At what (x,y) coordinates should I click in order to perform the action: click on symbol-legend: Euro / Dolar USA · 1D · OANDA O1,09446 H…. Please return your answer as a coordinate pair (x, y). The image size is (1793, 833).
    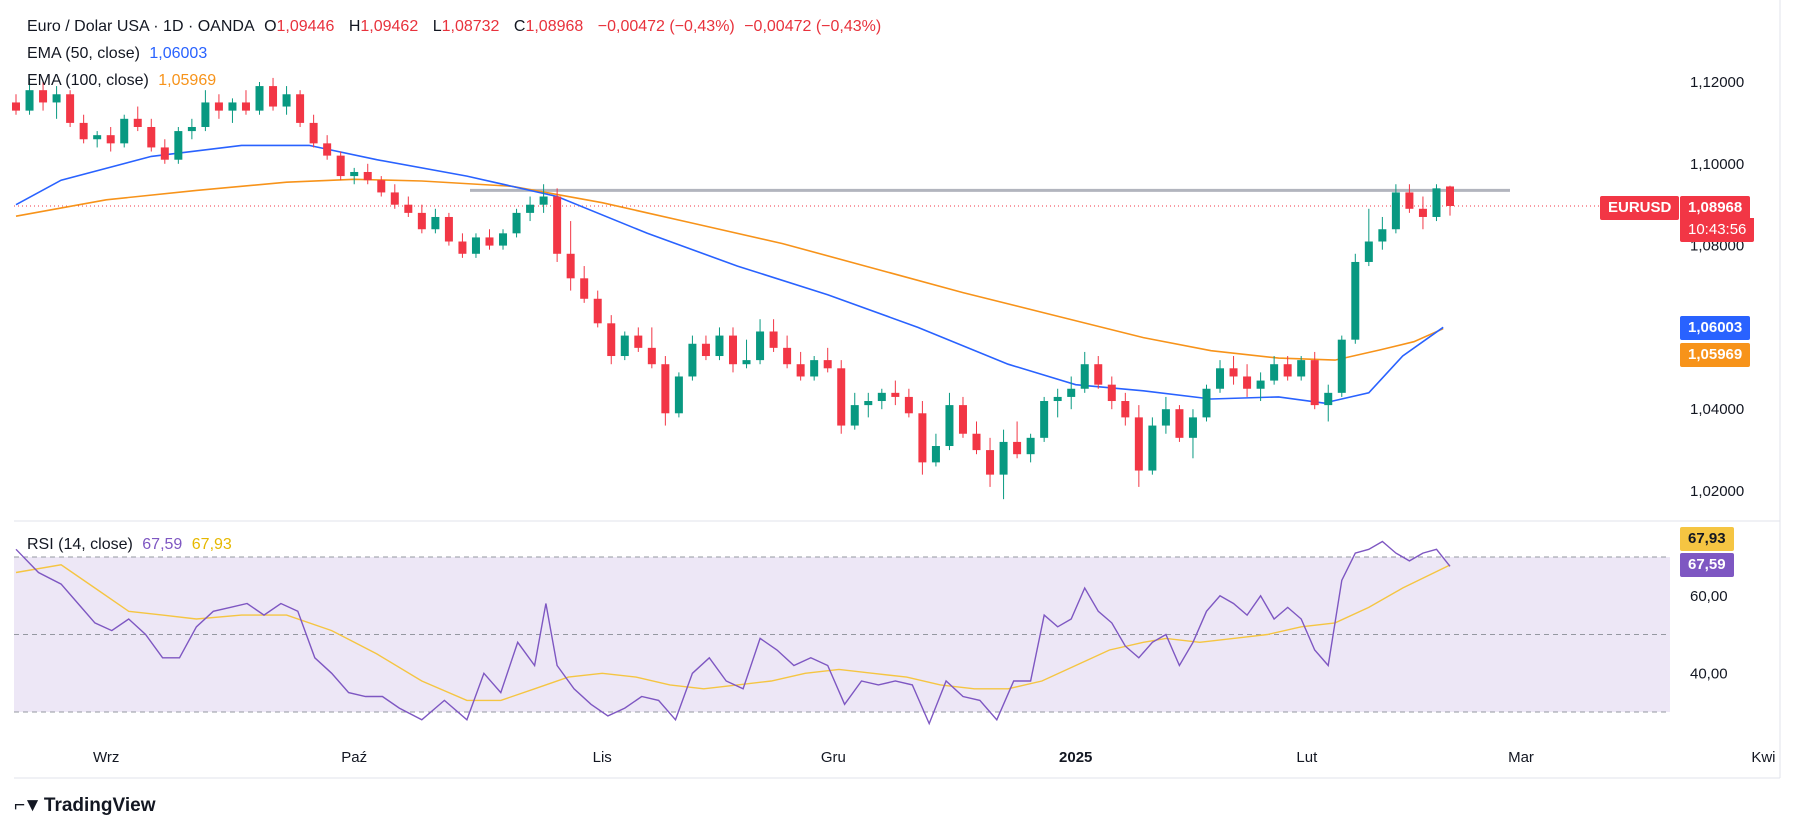
    Looking at the image, I should click on (456, 27).